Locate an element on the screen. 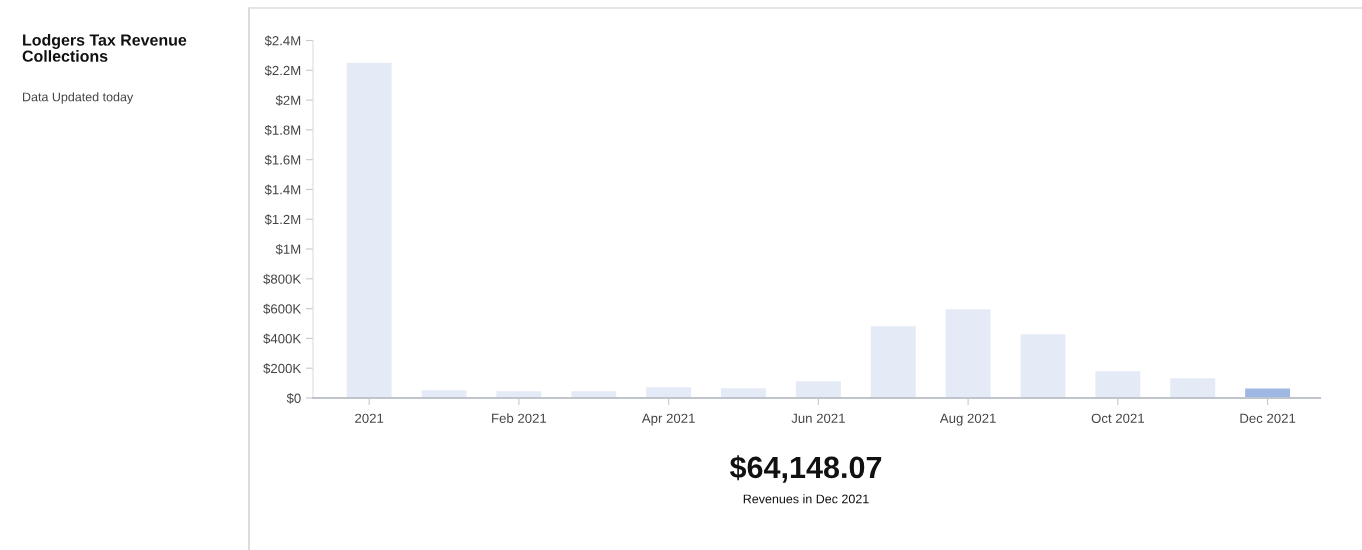 The image size is (1362, 550). y-tick-label: $2.4M is located at coordinates (282, 41).